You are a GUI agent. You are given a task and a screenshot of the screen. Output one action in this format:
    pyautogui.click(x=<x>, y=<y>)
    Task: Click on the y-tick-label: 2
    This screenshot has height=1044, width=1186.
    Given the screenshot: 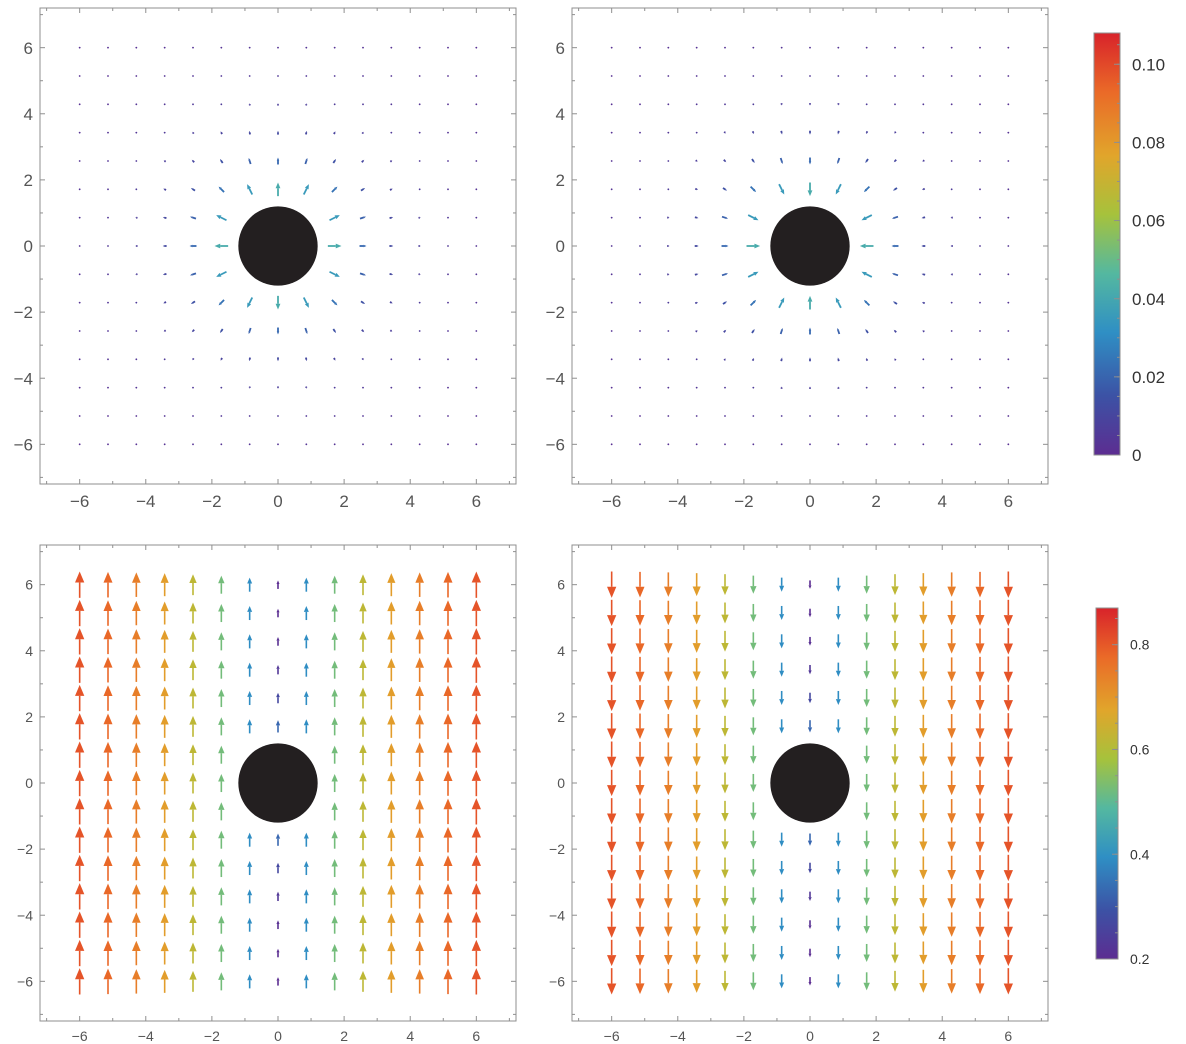 What is the action you would take?
    pyautogui.click(x=28, y=180)
    